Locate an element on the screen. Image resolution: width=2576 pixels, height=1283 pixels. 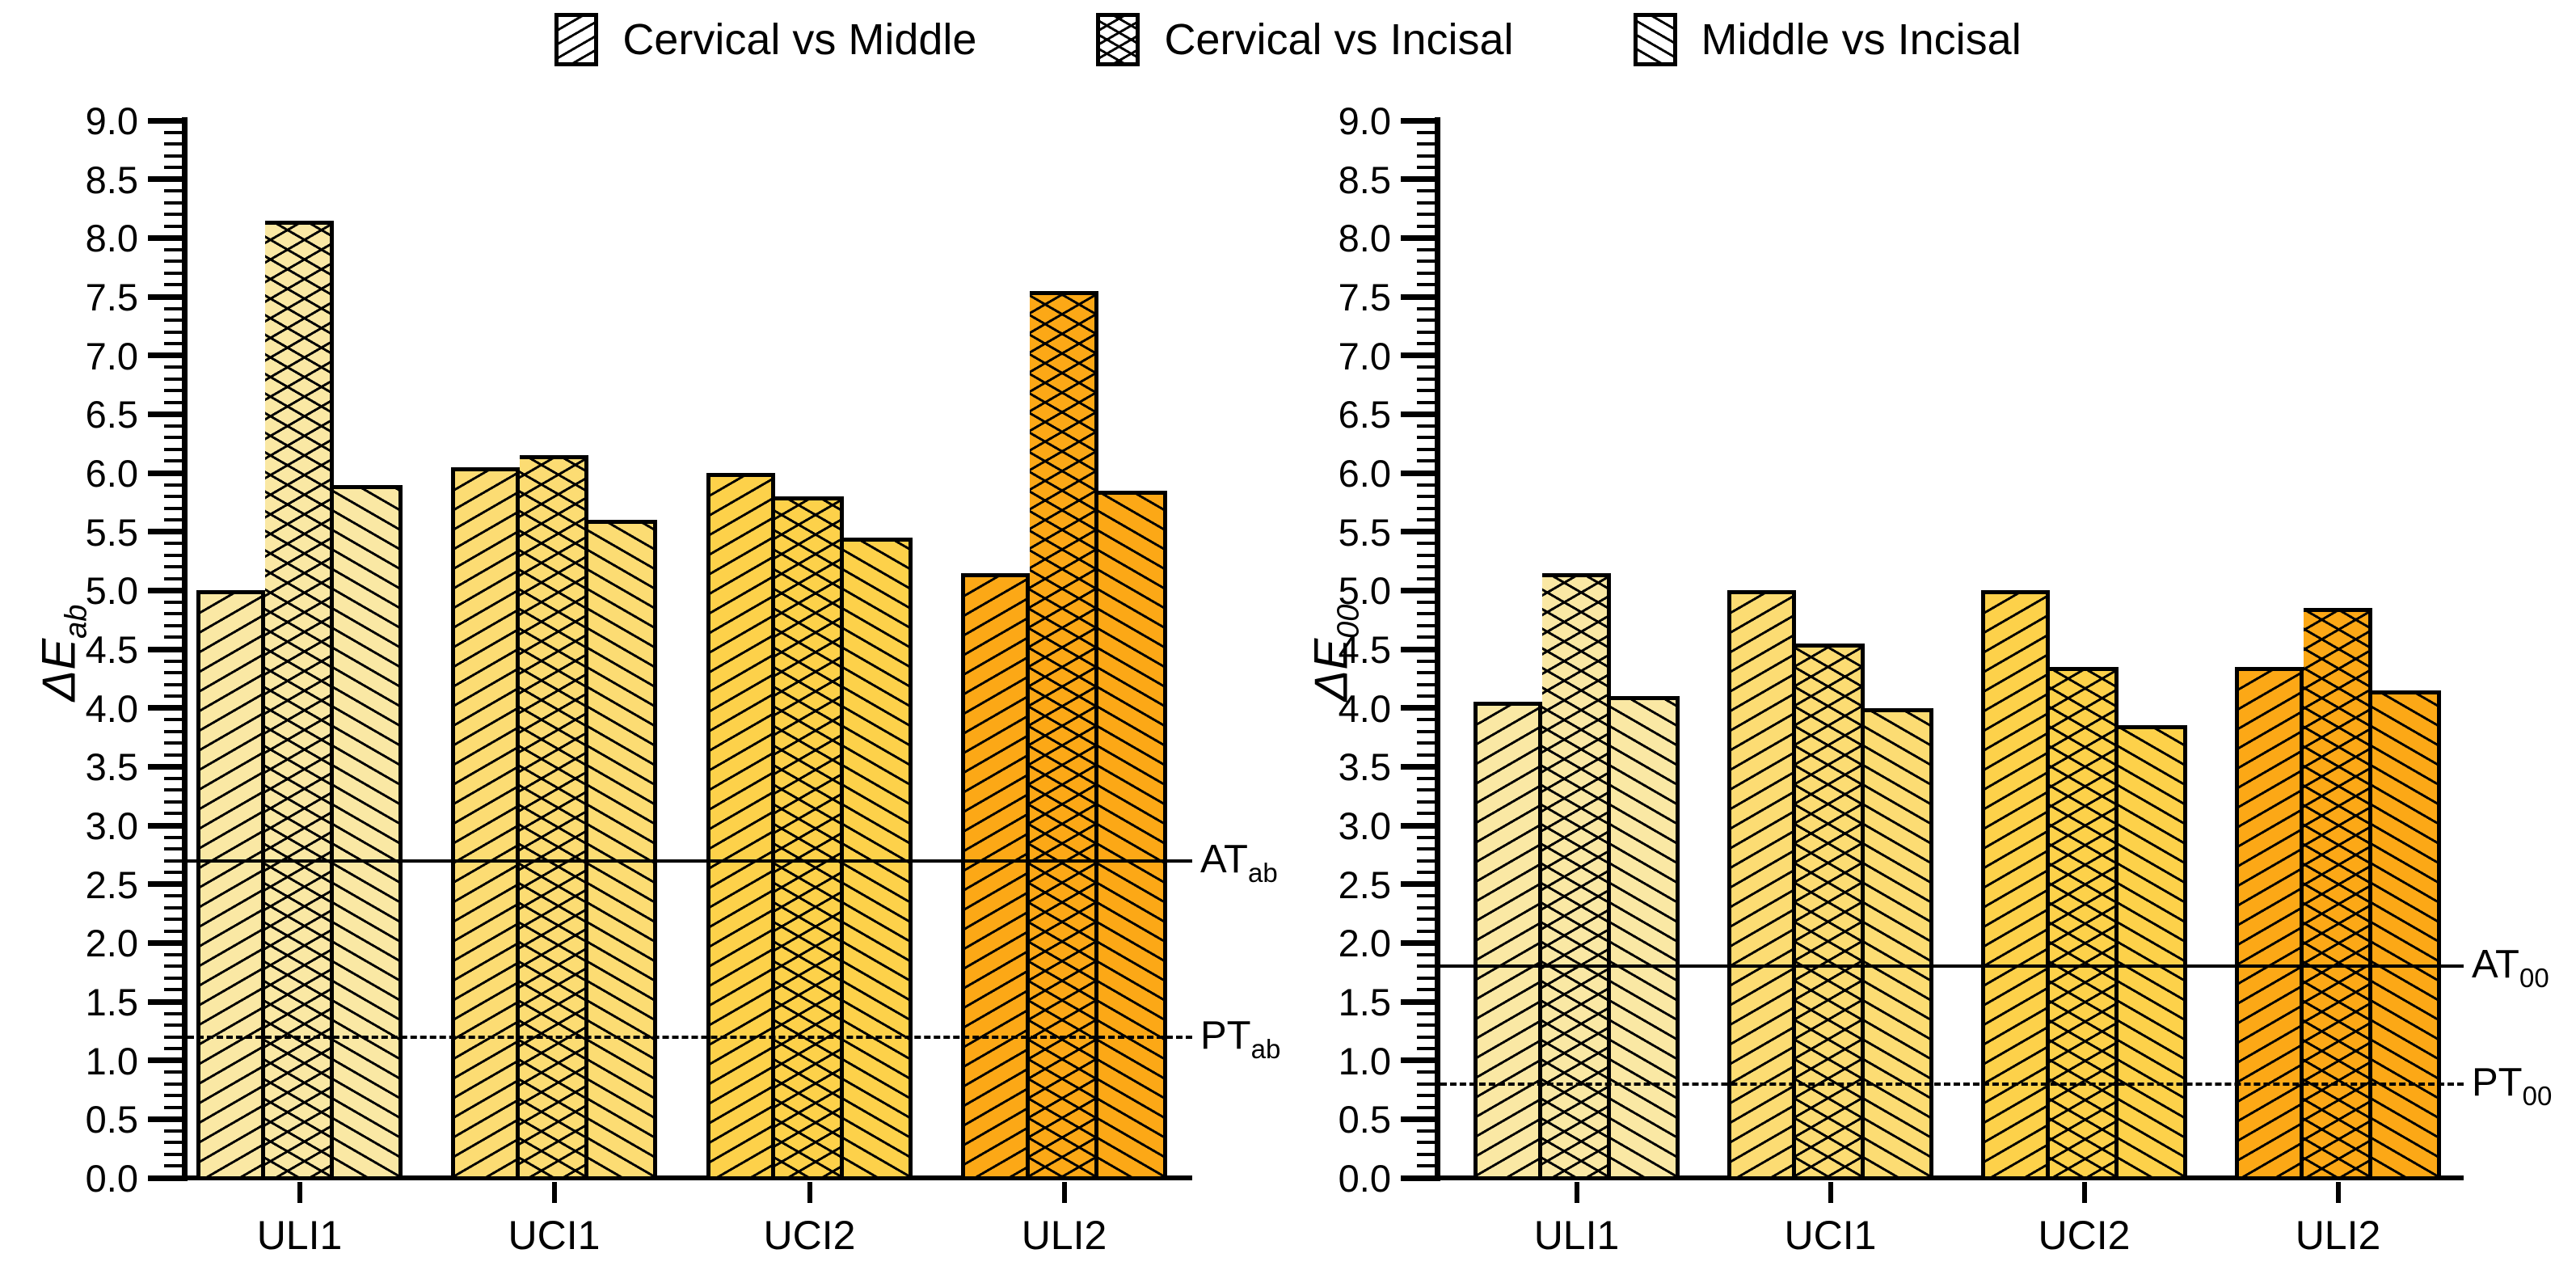
diagonal-up-hatch-swatch-icon is located at coordinates (576, 39).